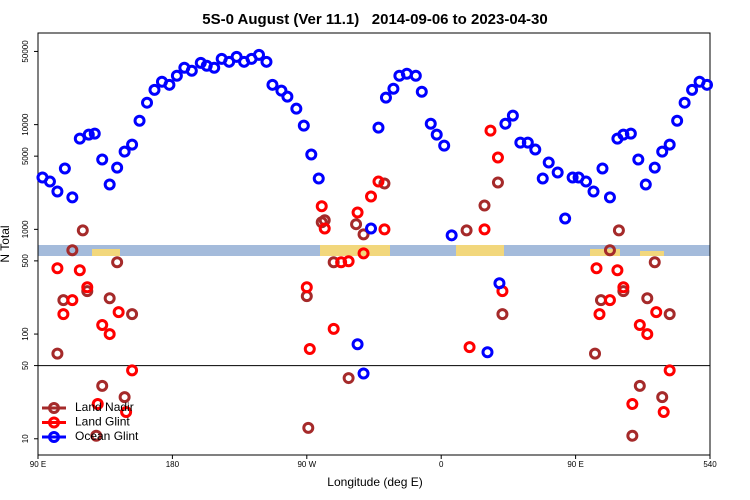 The width and height of the screenshot is (750, 500). I want to click on x-tick-label: 90 W, so click(306, 464).